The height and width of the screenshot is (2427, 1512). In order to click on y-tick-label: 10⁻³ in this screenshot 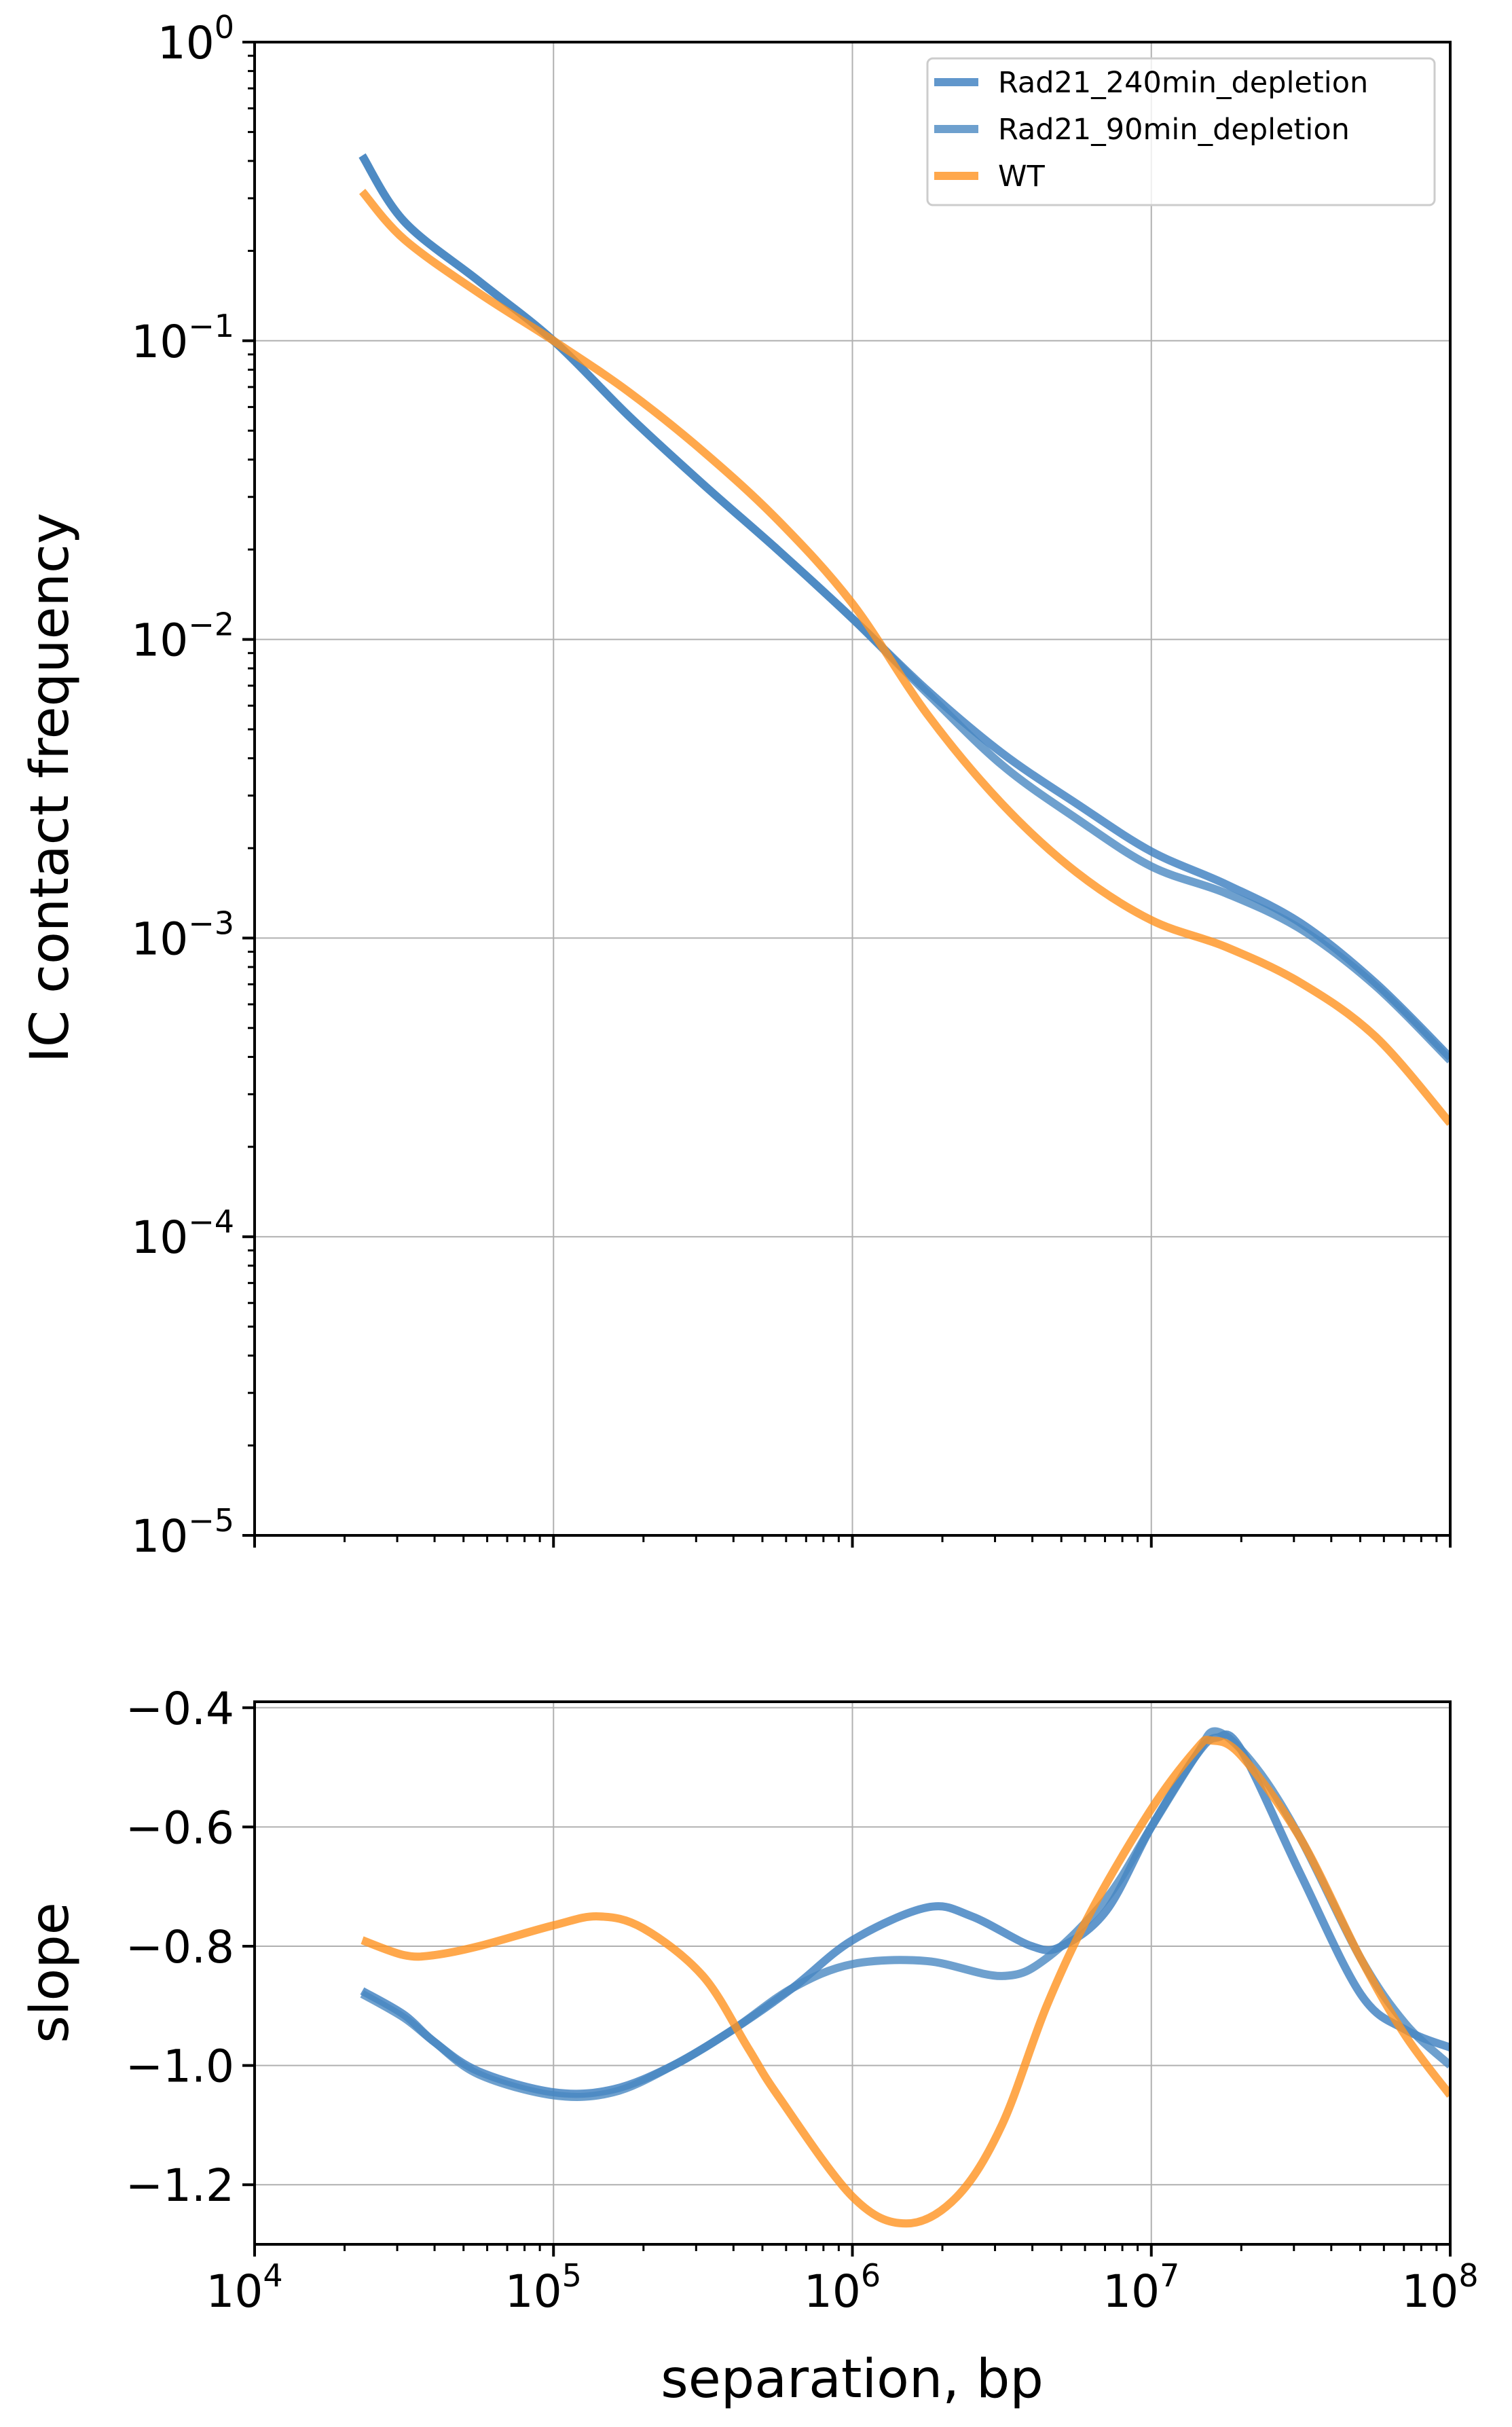, I will do `click(182, 935)`.